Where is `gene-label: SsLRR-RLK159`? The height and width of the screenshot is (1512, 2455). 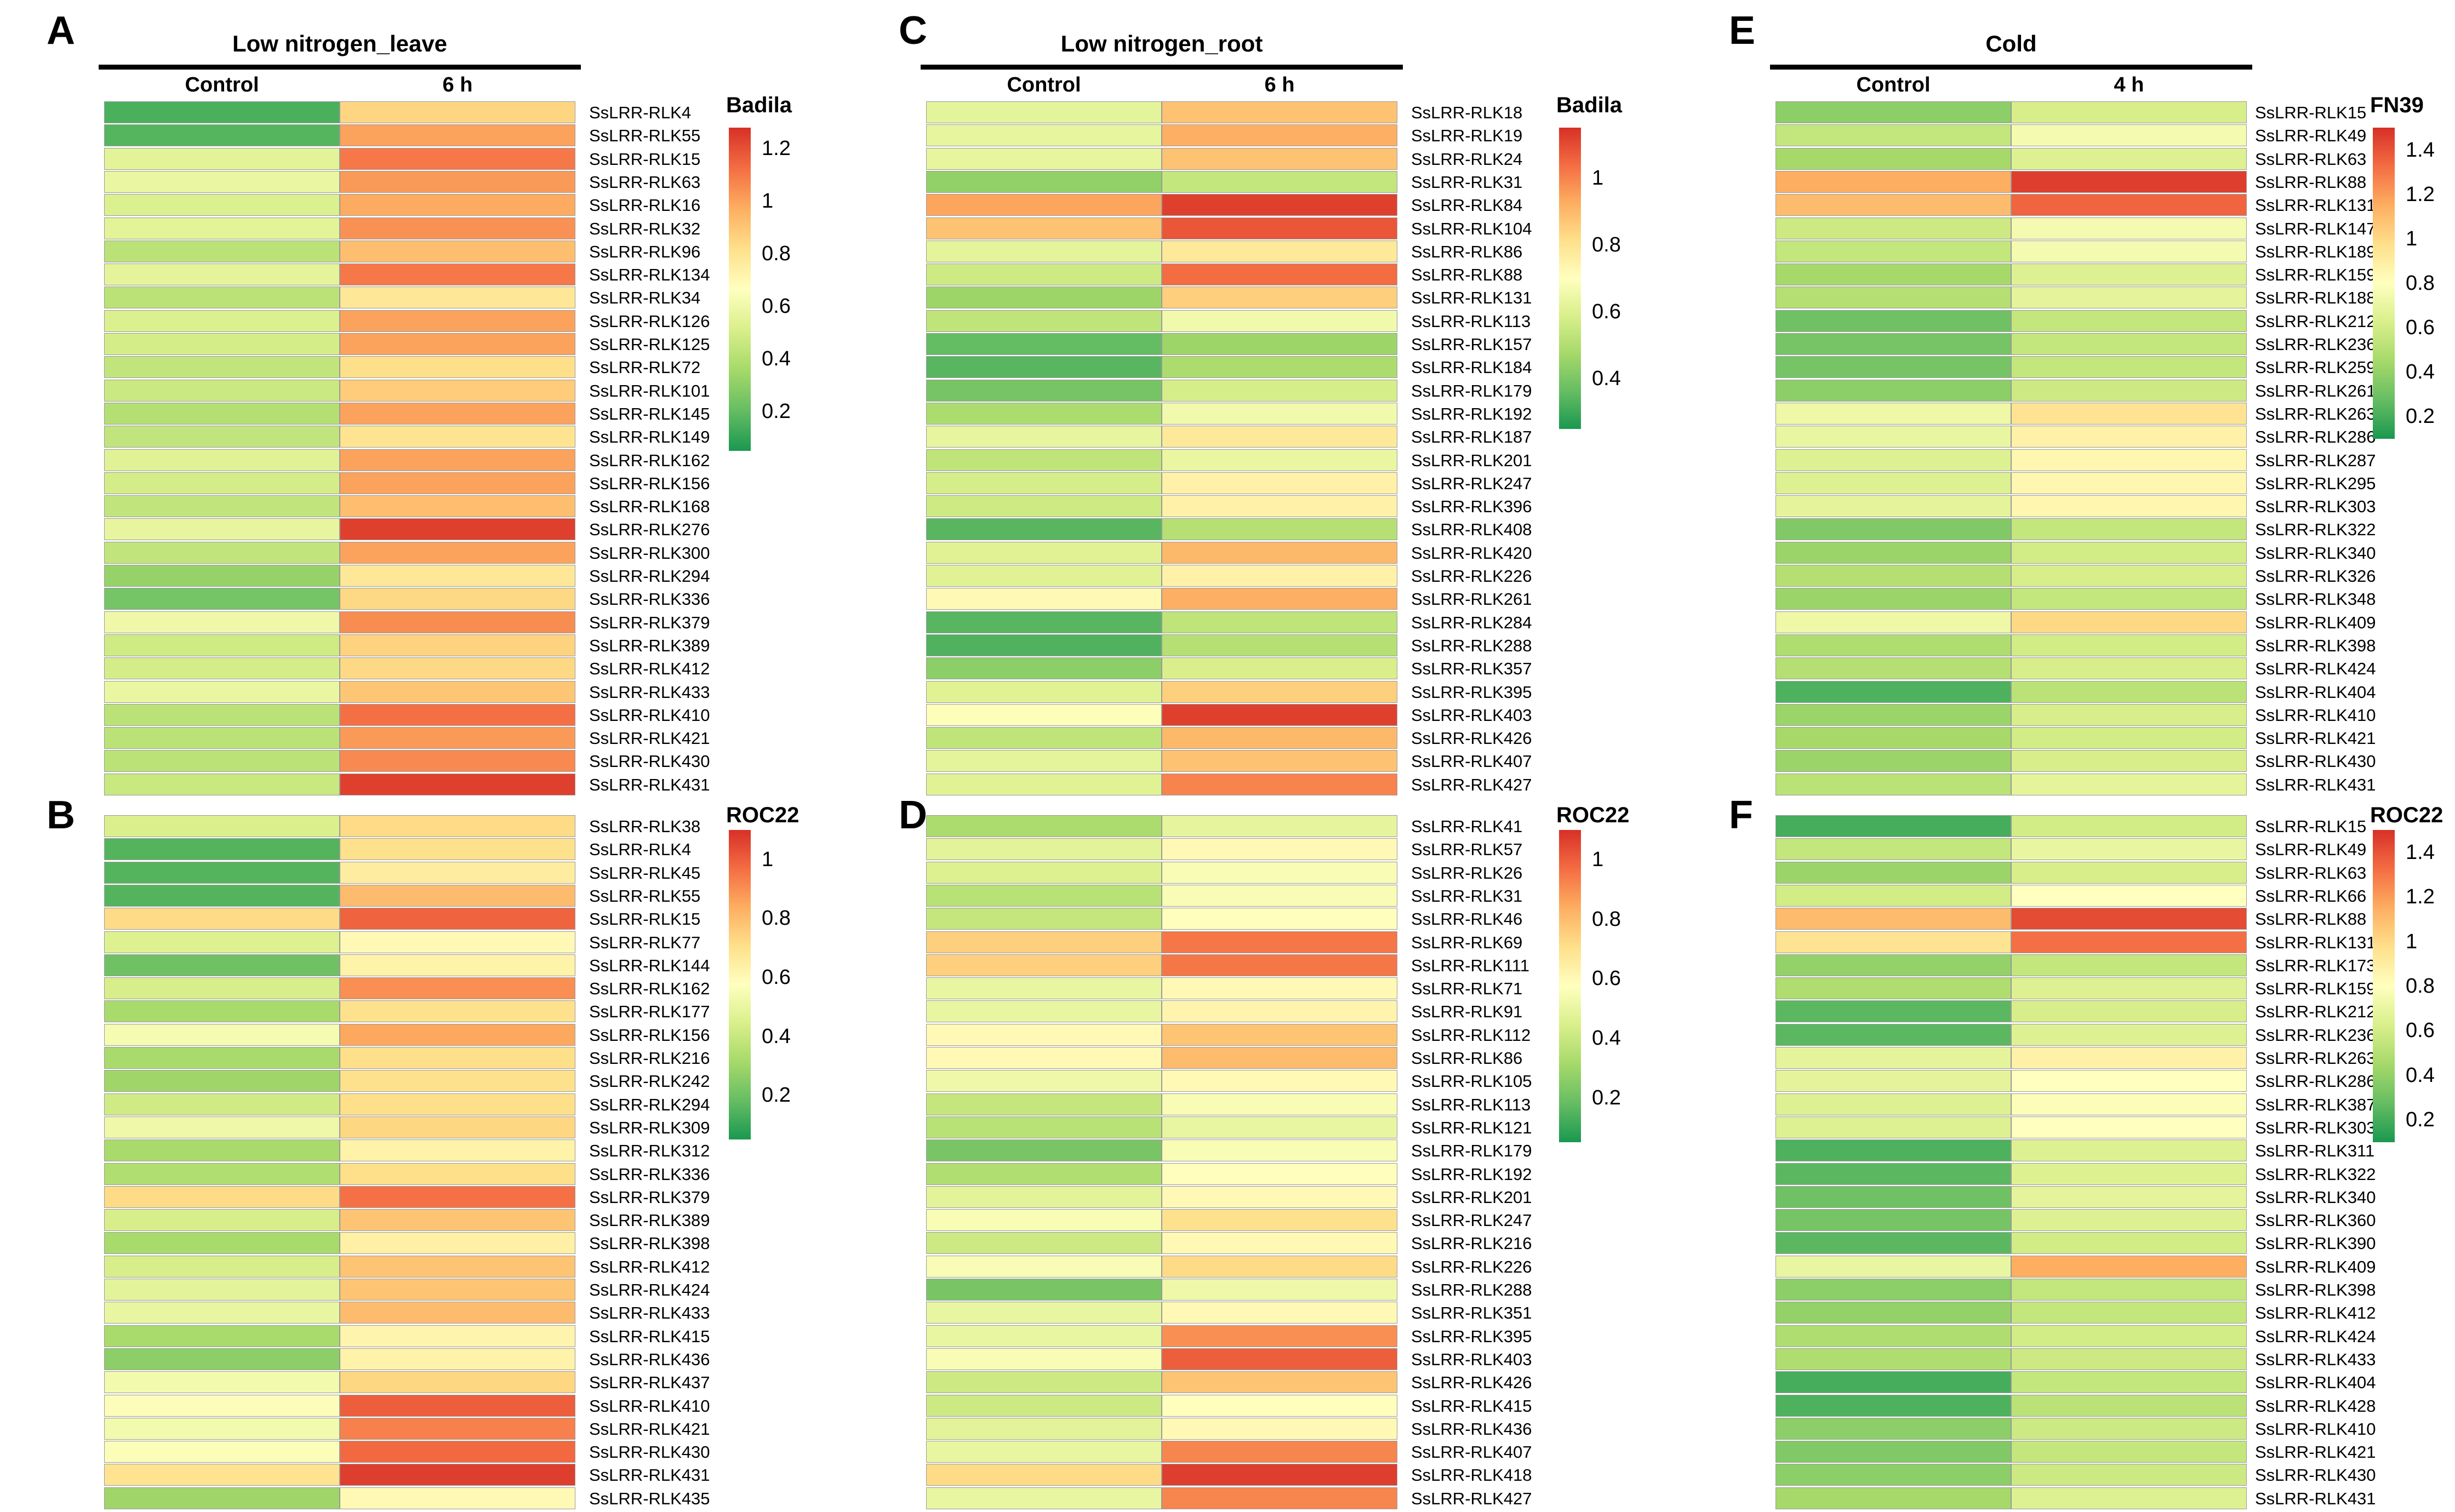
gene-label: SsLRR-RLK159 is located at coordinates (2315, 274).